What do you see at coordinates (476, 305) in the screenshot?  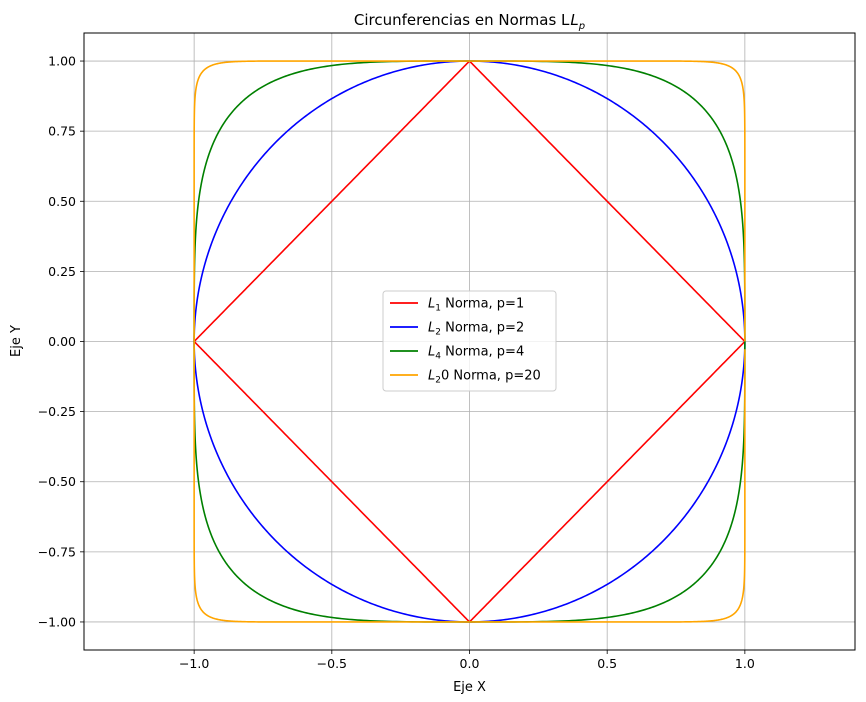 I see `legend-entry: L1 Norma, p=1` at bounding box center [476, 305].